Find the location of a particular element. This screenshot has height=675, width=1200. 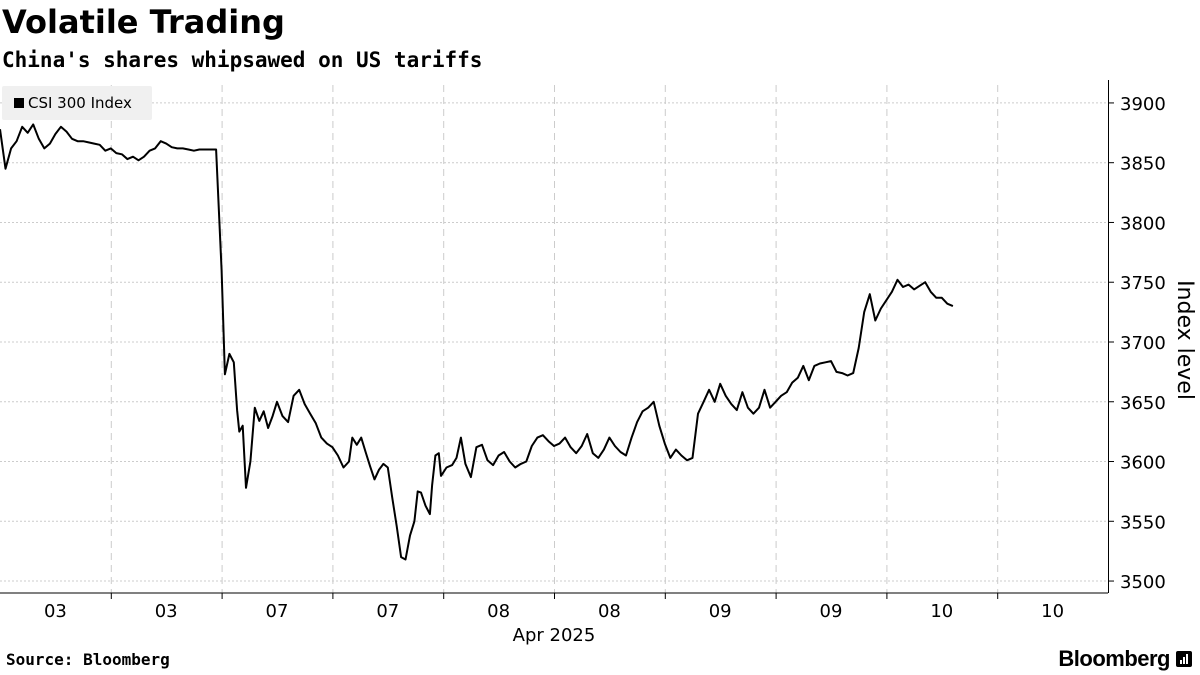

bloomberg-bars-icon is located at coordinates (1184, 659).